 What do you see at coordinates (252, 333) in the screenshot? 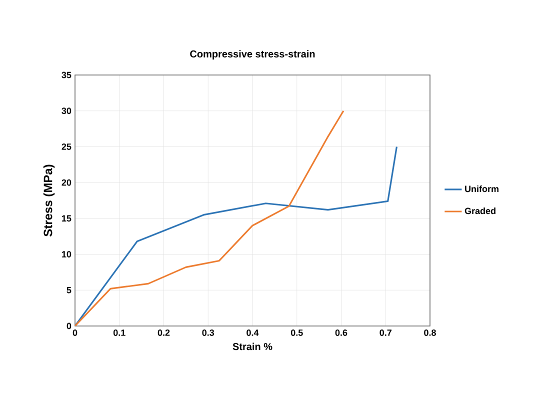
I see `x-tick-label: 0.4` at bounding box center [252, 333].